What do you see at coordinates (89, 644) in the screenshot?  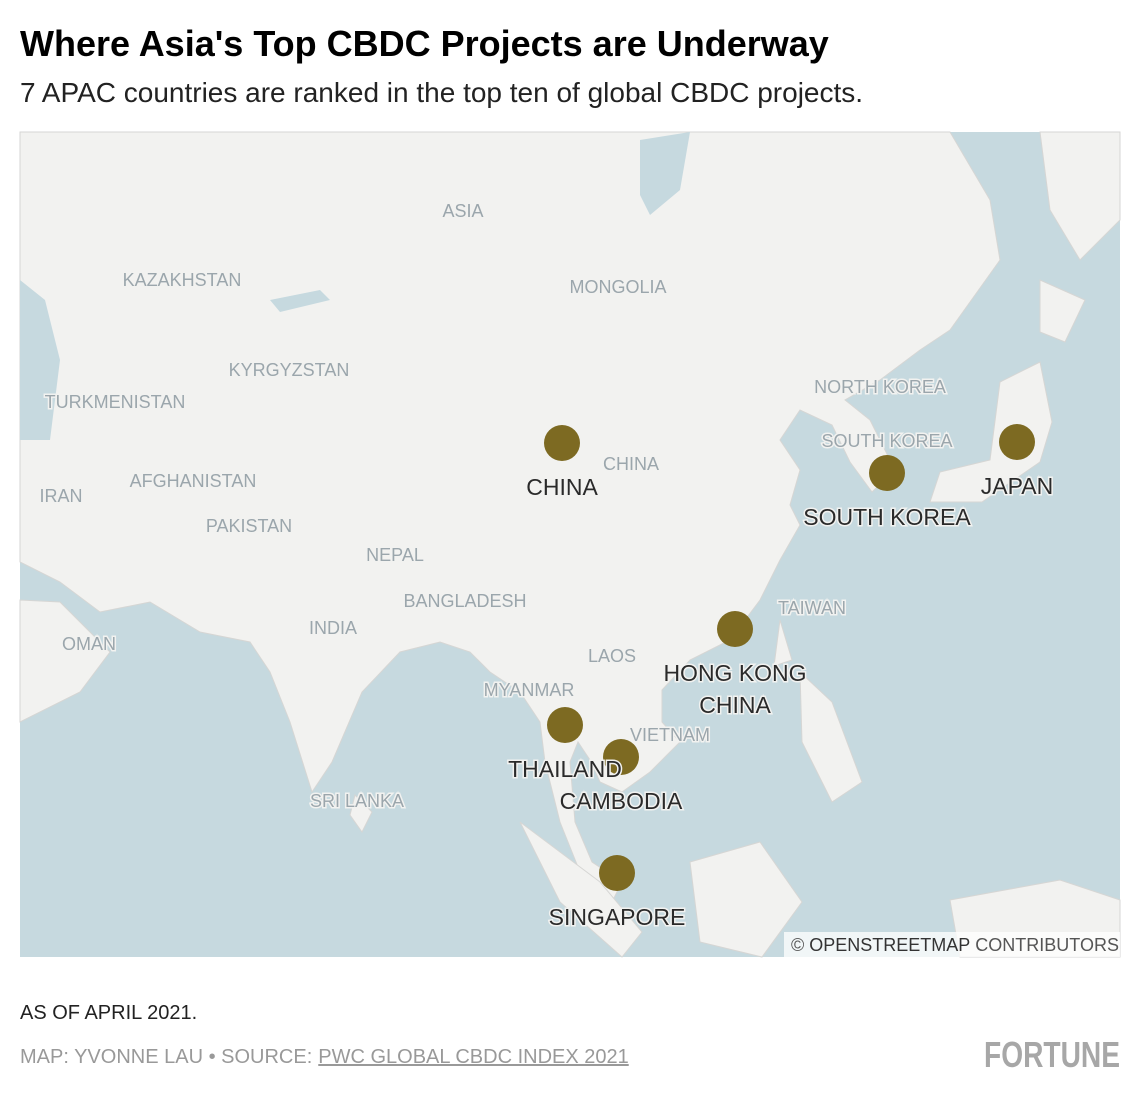 I see `region-label: OMAN` at bounding box center [89, 644].